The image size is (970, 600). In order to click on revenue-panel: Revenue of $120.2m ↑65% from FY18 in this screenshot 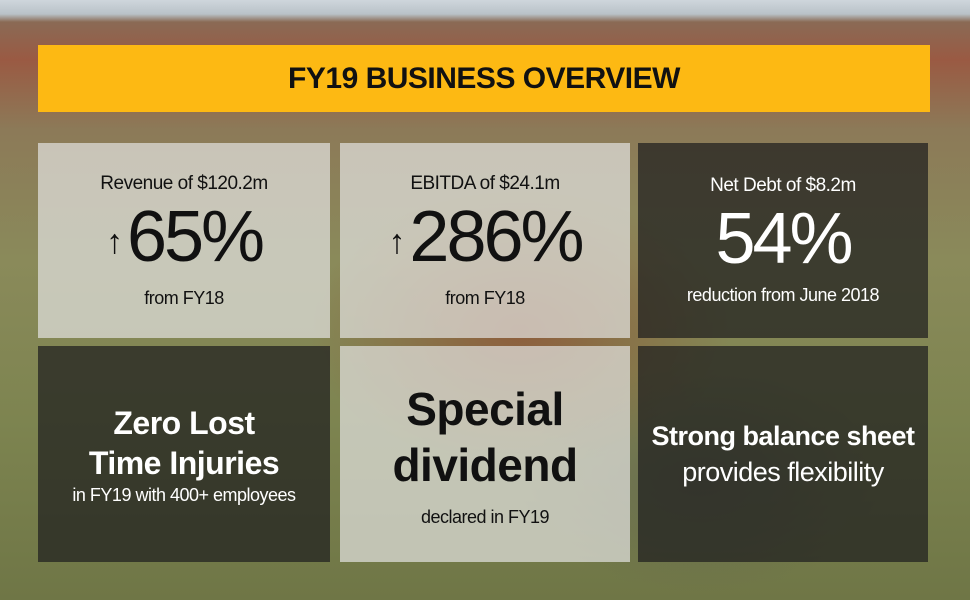, I will do `click(184, 240)`.